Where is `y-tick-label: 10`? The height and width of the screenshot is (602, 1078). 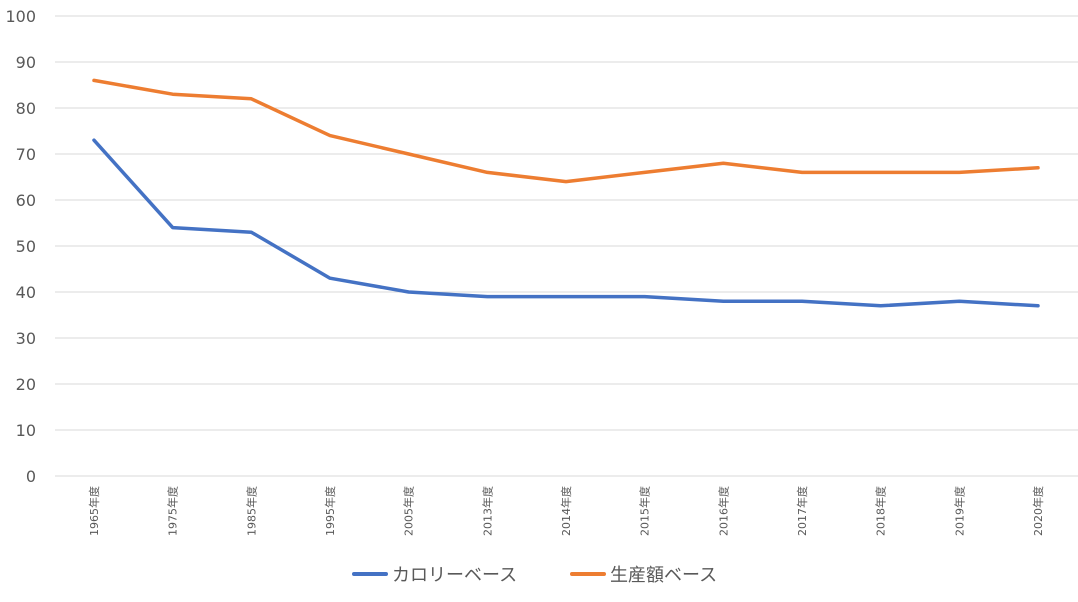
y-tick-label: 10 is located at coordinates (26, 430).